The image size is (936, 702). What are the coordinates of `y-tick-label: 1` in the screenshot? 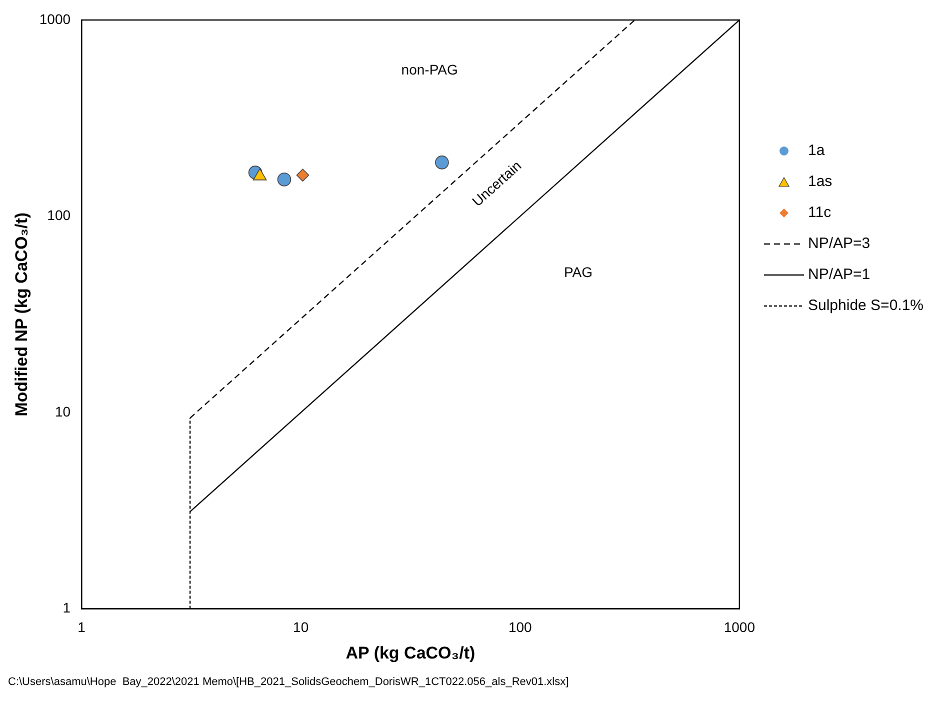 It's located at (66, 608).